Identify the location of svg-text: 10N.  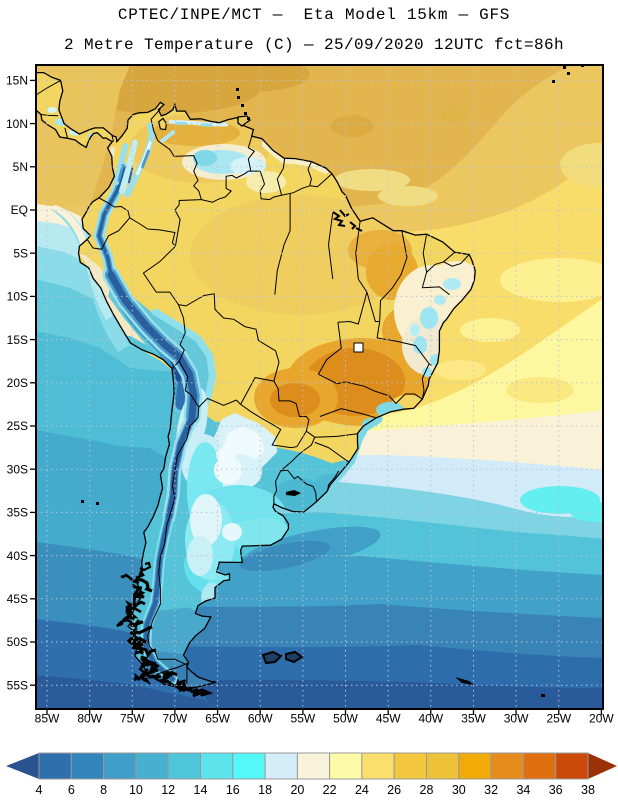
(17, 124).